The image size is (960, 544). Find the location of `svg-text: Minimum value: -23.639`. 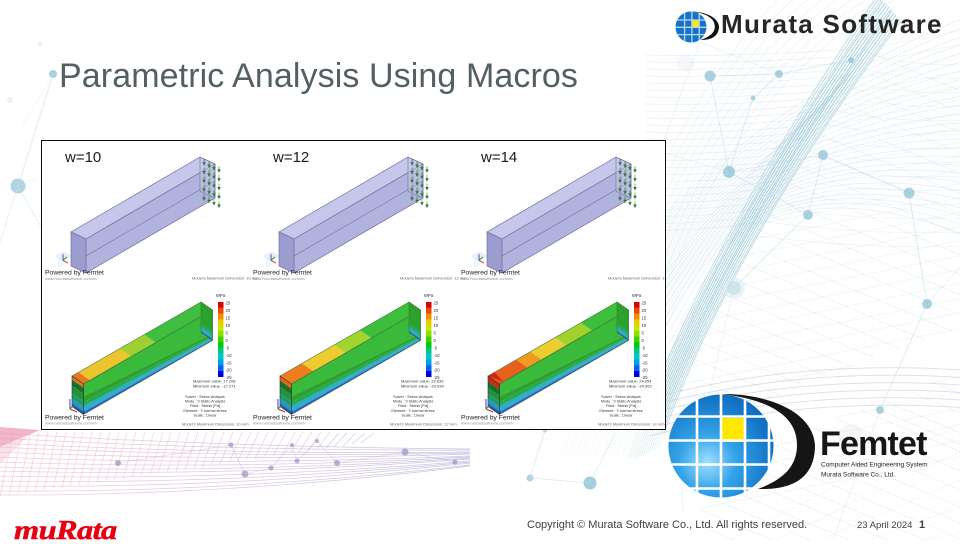

svg-text: Minimum value: -23.639 is located at coordinates (422, 386).